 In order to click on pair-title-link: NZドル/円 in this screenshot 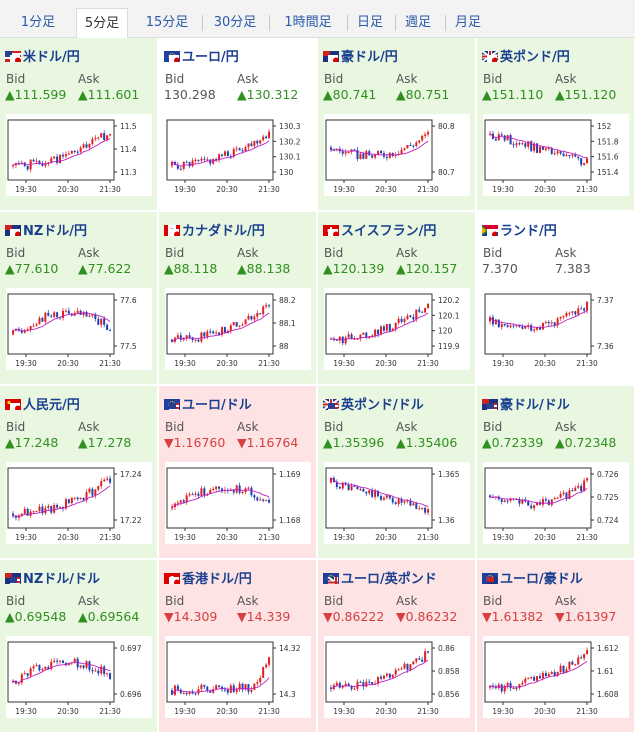, I will do `click(46, 229)`.